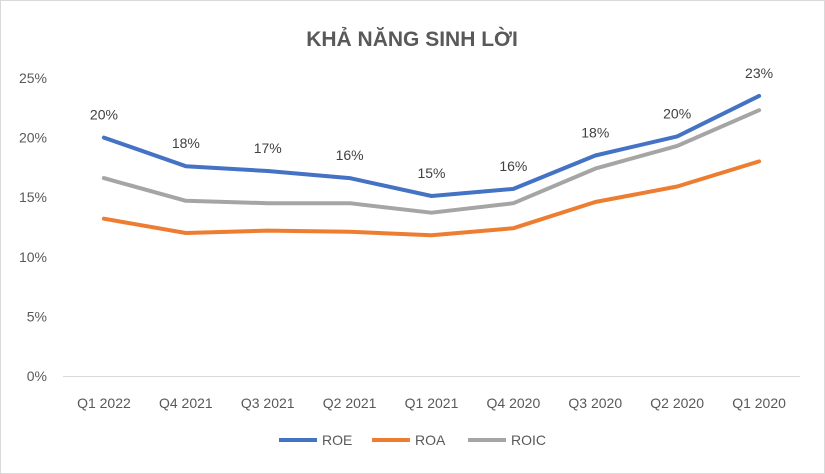 This screenshot has width=825, height=474. What do you see at coordinates (268, 148) in the screenshot?
I see `data-label-roe: 17%` at bounding box center [268, 148].